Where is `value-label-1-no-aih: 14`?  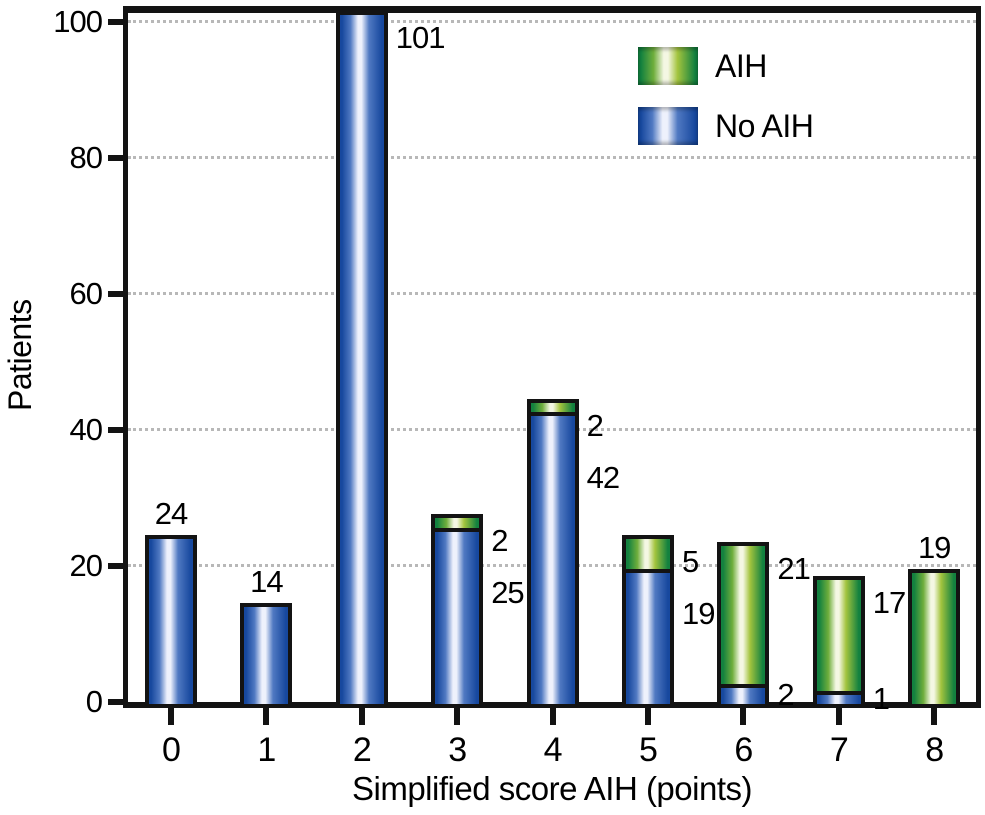
value-label-1-no-aih: 14 is located at coordinates (266, 581).